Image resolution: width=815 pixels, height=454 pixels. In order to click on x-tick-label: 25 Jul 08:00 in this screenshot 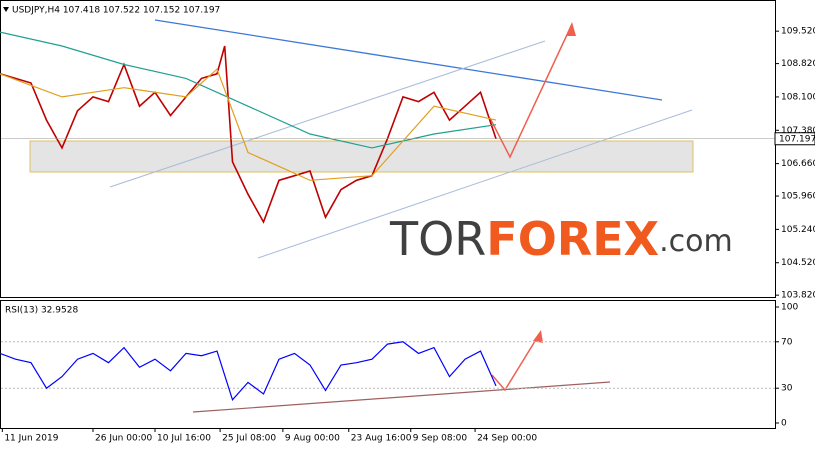, I will do `click(249, 439)`.